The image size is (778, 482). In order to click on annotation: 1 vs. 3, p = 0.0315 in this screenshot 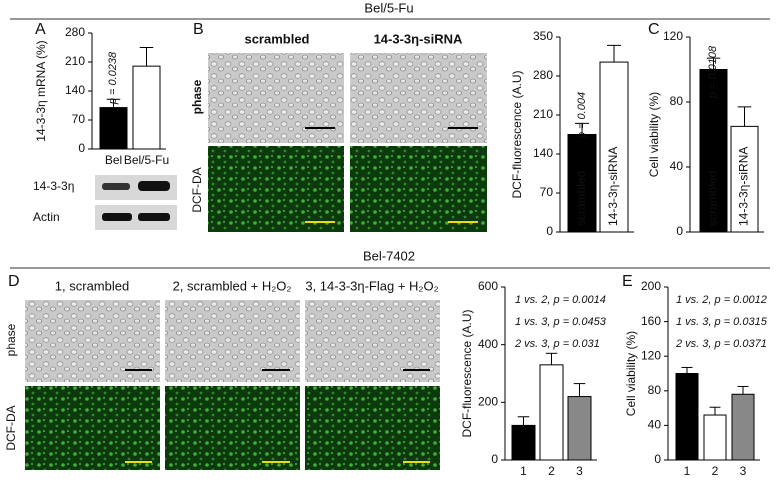, I will do `click(722, 322)`.